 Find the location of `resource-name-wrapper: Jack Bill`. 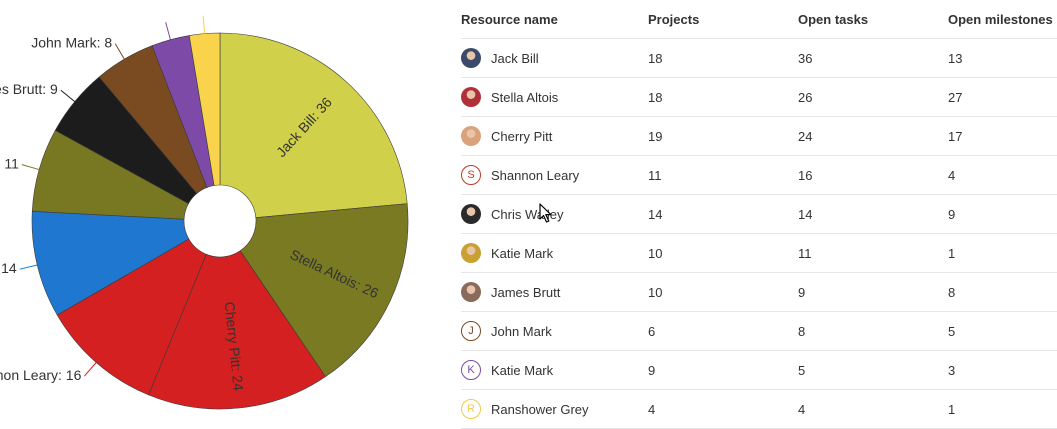

resource-name-wrapper: Jack Bill is located at coordinates (554, 58).